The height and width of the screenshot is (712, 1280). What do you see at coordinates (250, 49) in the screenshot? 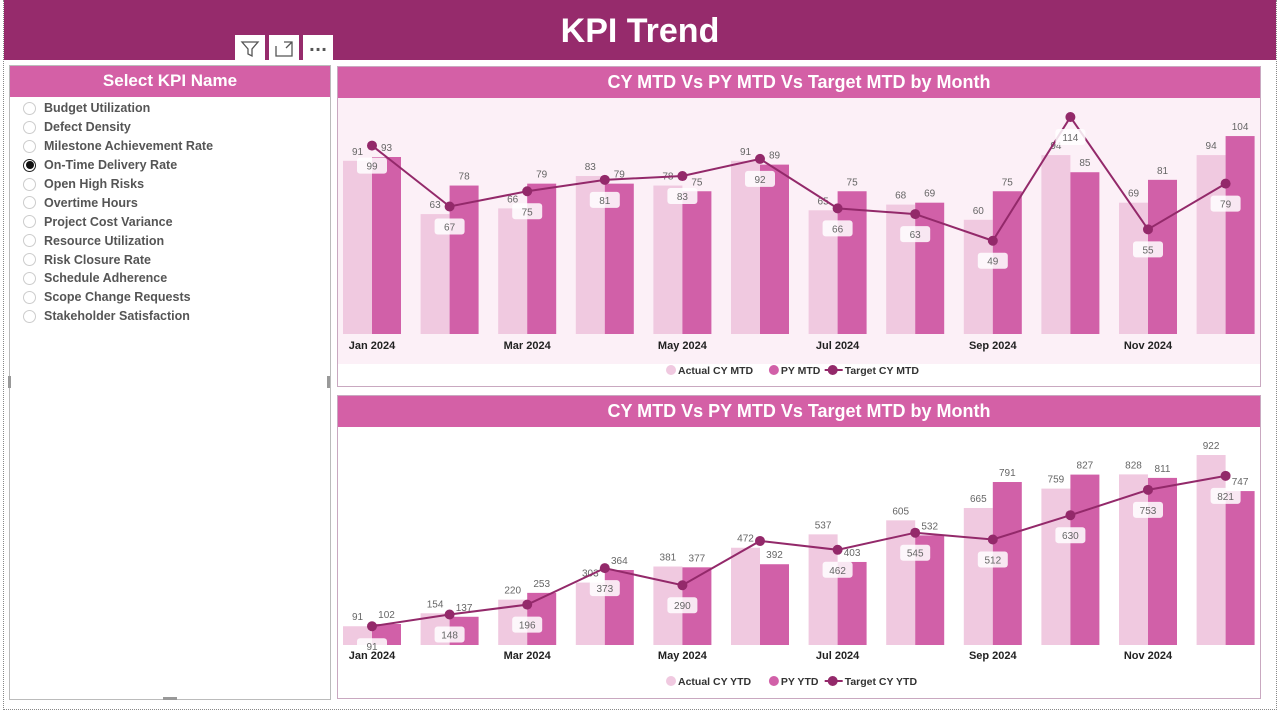
I see `filter-button` at bounding box center [250, 49].